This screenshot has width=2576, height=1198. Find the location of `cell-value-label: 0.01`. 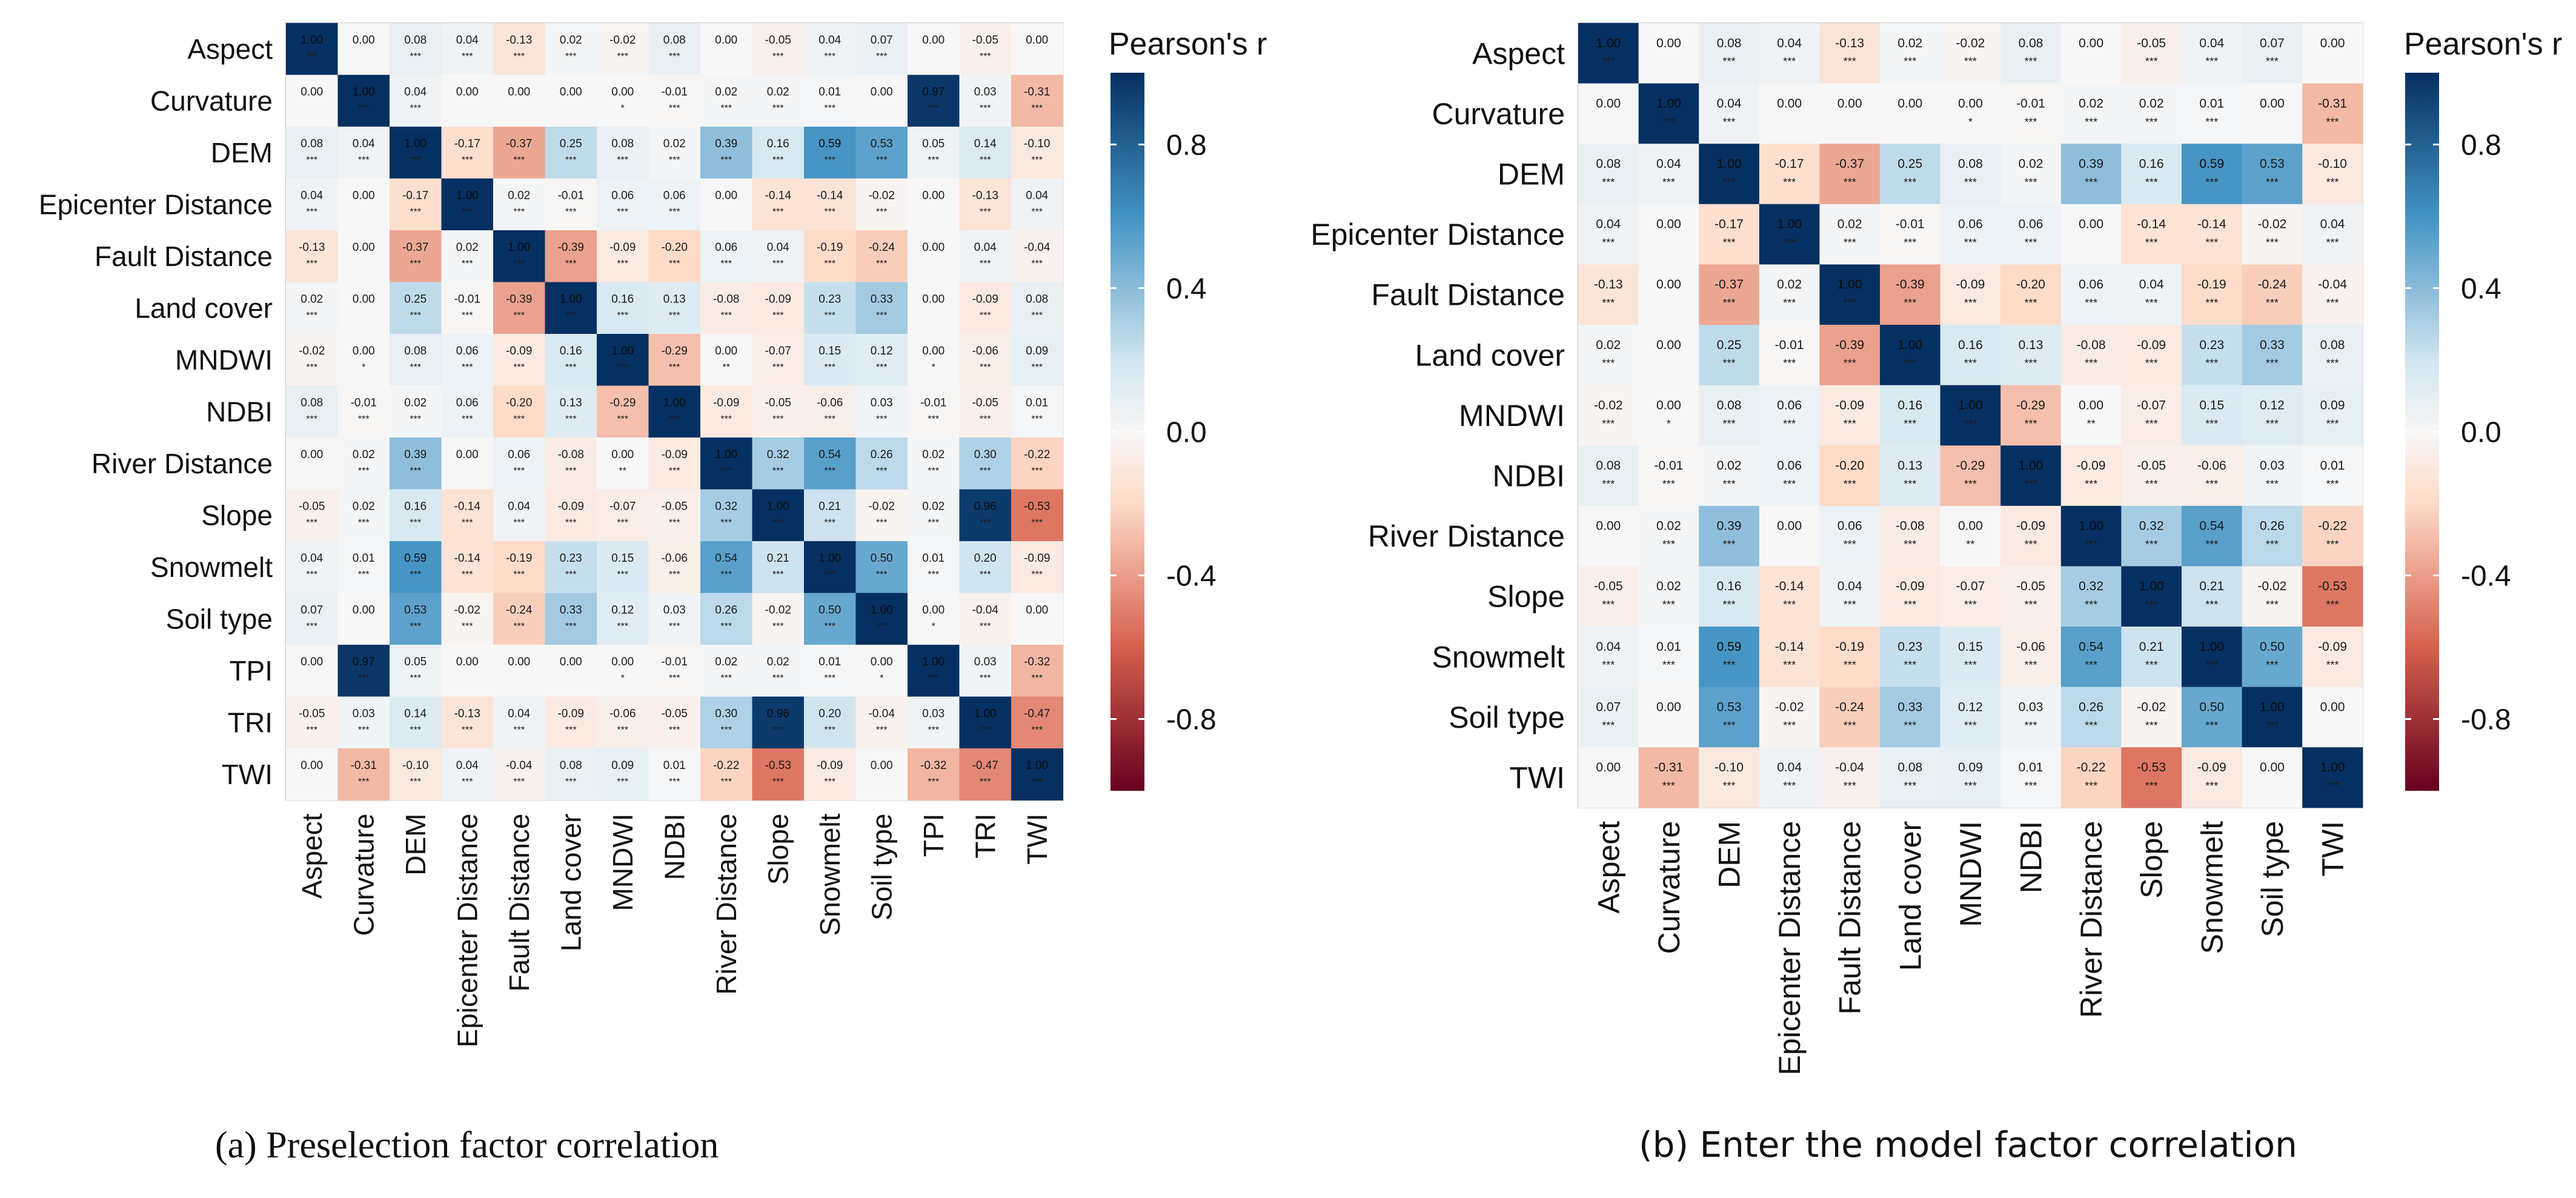

cell-value-label: 0.01 is located at coordinates (2211, 103).